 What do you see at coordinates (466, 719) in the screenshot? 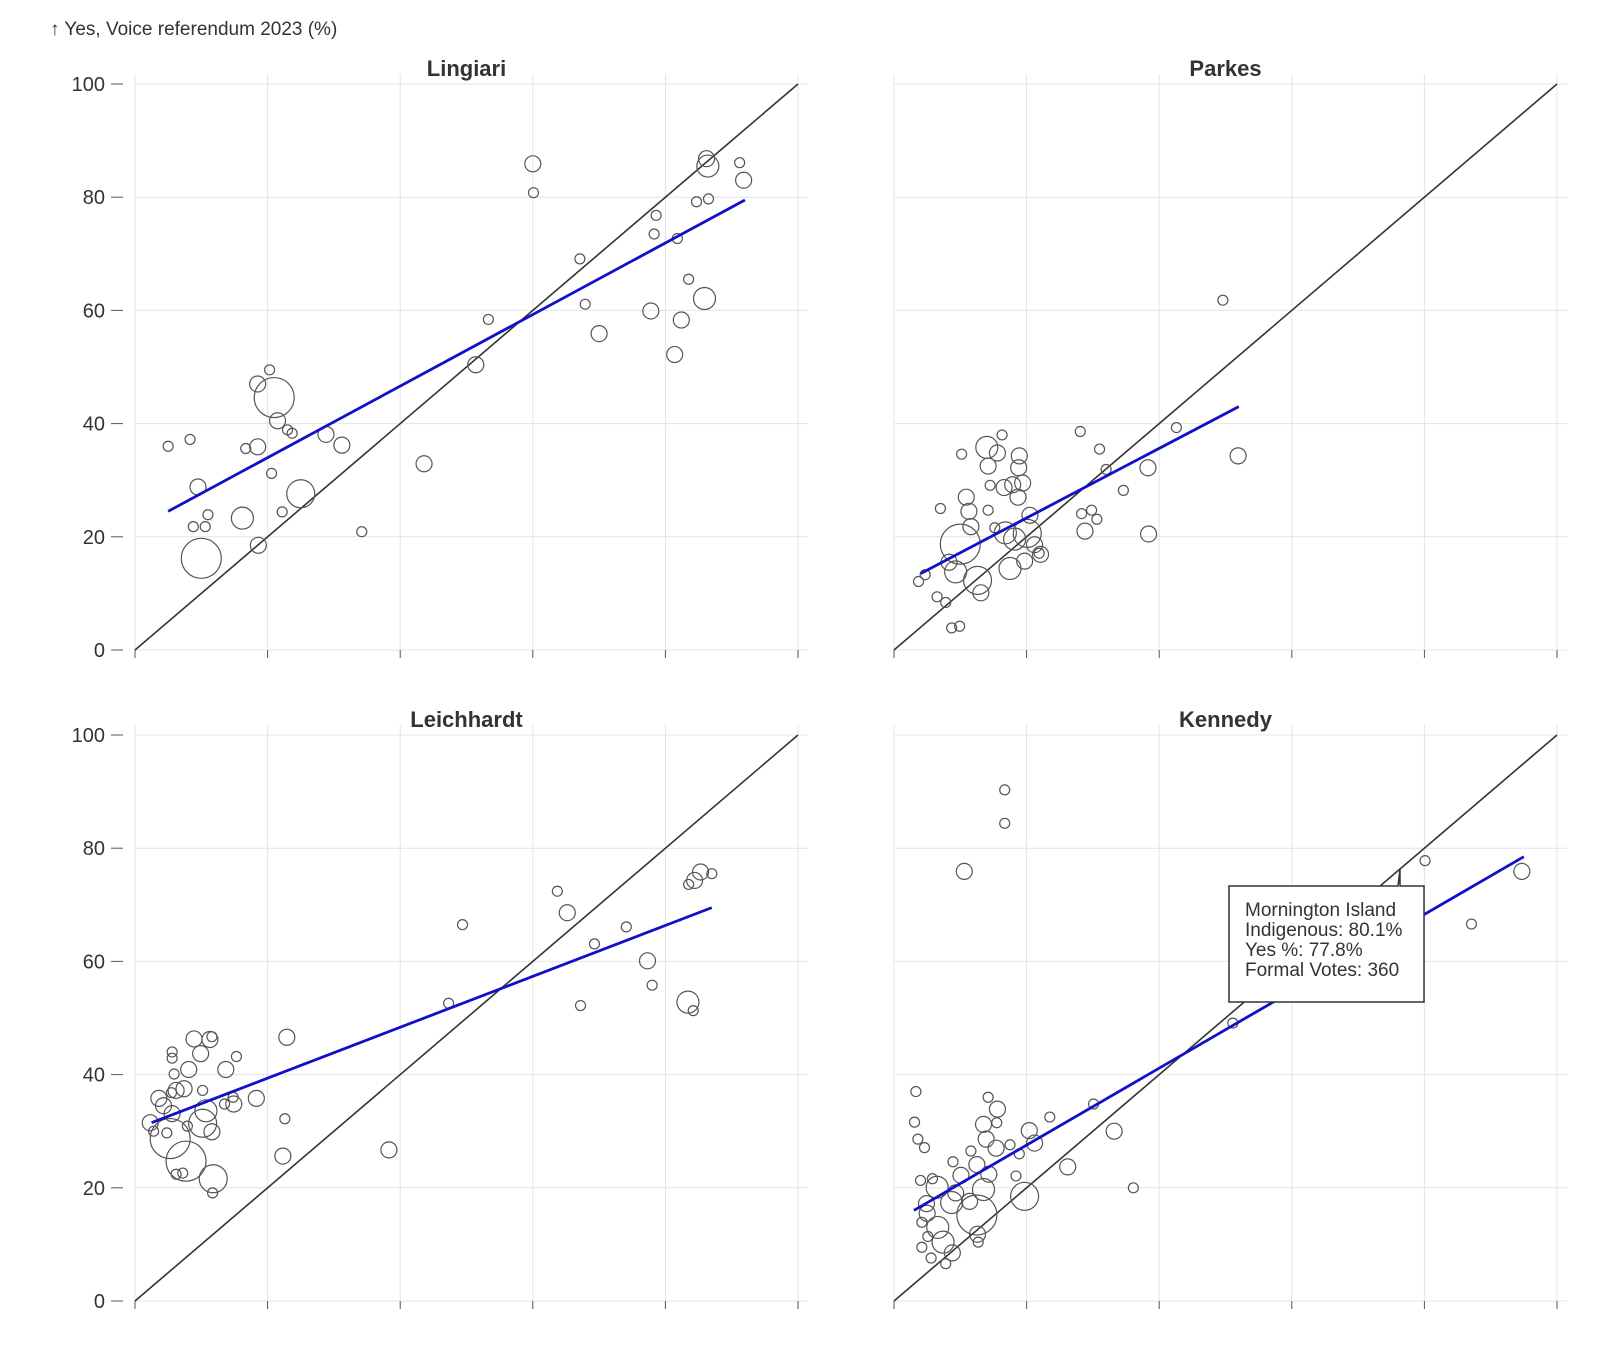
I see `panel-title: Leichhardt` at bounding box center [466, 719].